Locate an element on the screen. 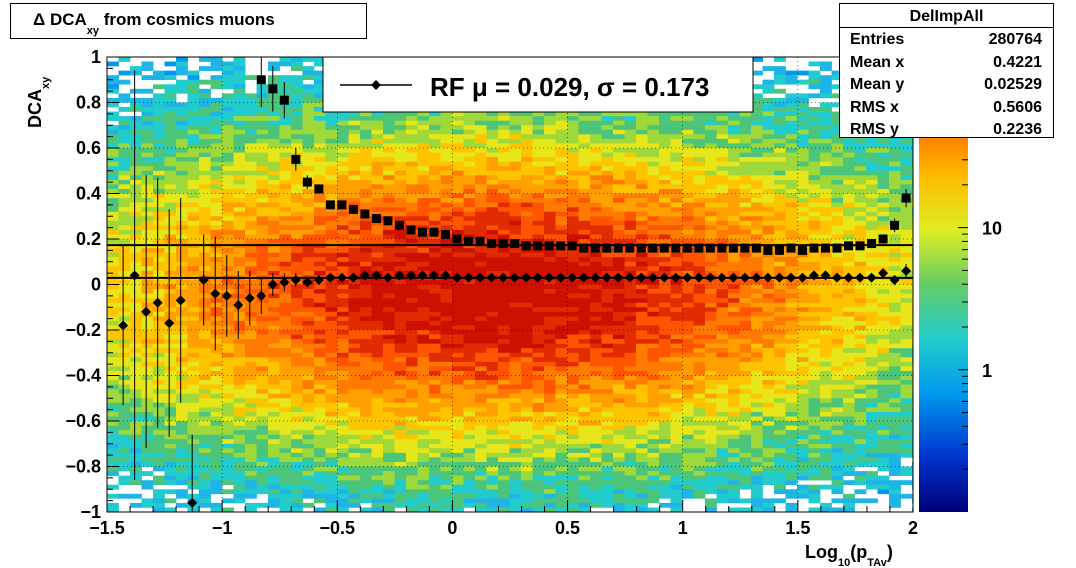  stats-value: 0.2236 is located at coordinates (1017, 129).